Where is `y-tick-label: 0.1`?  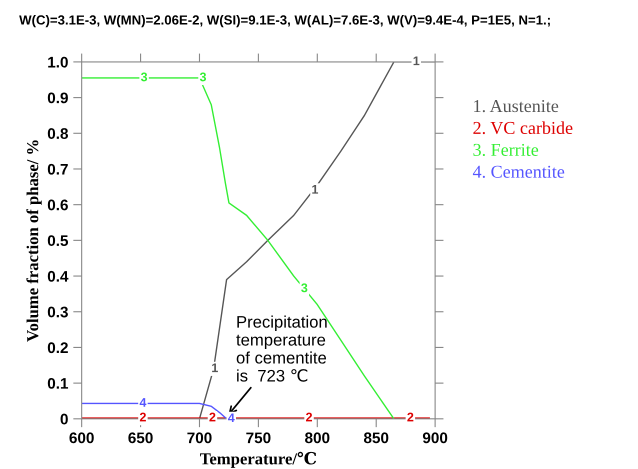
y-tick-label: 0.1 is located at coordinates (58, 383).